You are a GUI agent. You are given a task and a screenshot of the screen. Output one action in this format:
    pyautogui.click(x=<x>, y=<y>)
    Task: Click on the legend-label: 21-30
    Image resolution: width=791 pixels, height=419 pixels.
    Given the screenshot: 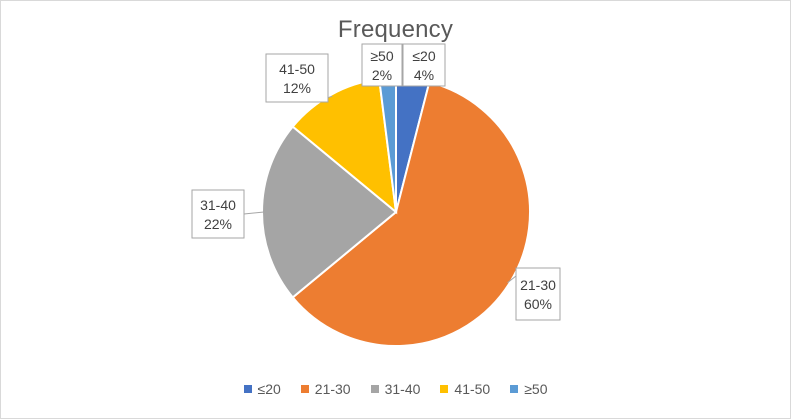 What is the action you would take?
    pyautogui.click(x=332, y=389)
    